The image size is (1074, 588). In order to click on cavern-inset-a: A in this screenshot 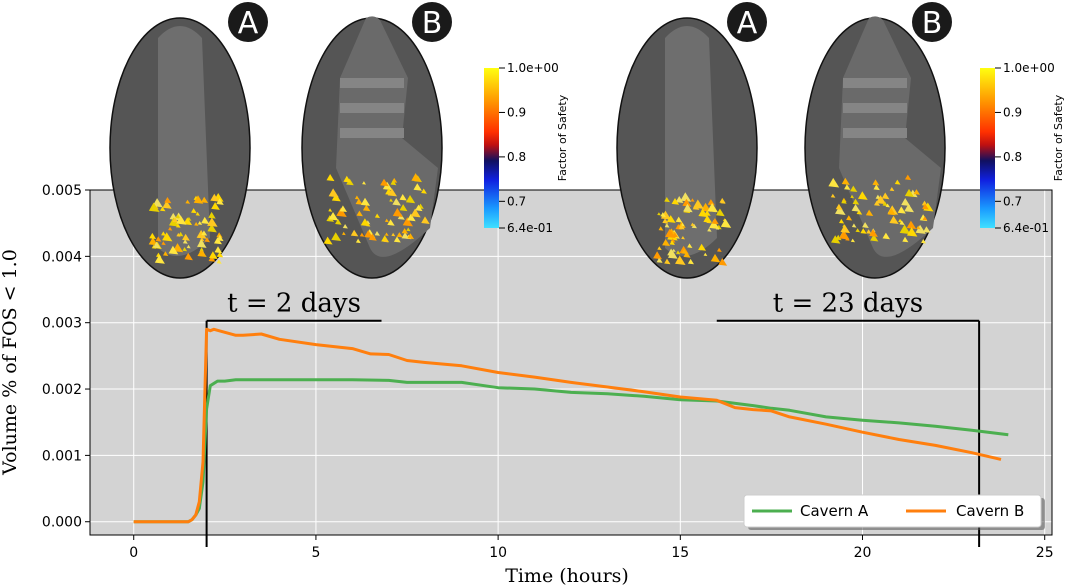, I will do `click(691, 140)`.